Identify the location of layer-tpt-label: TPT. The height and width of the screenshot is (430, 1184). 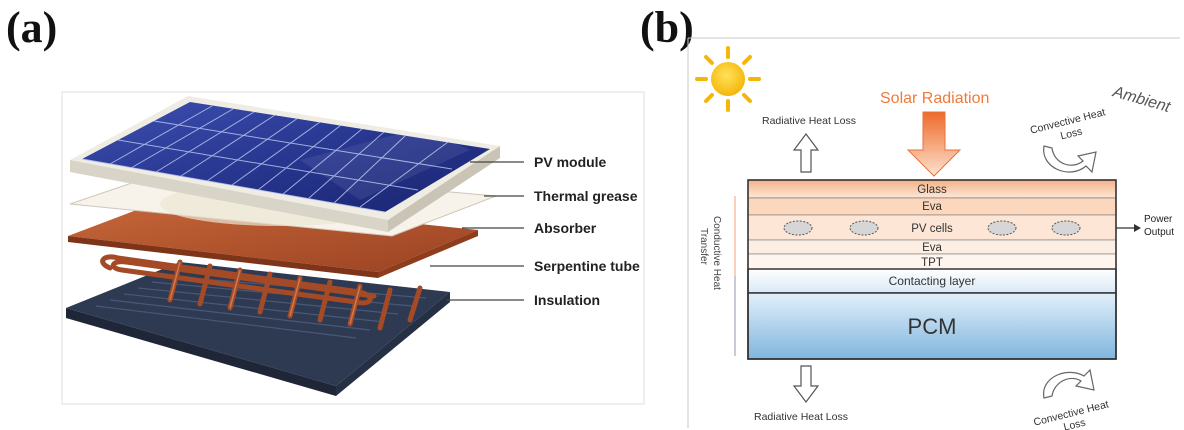
(932, 263).